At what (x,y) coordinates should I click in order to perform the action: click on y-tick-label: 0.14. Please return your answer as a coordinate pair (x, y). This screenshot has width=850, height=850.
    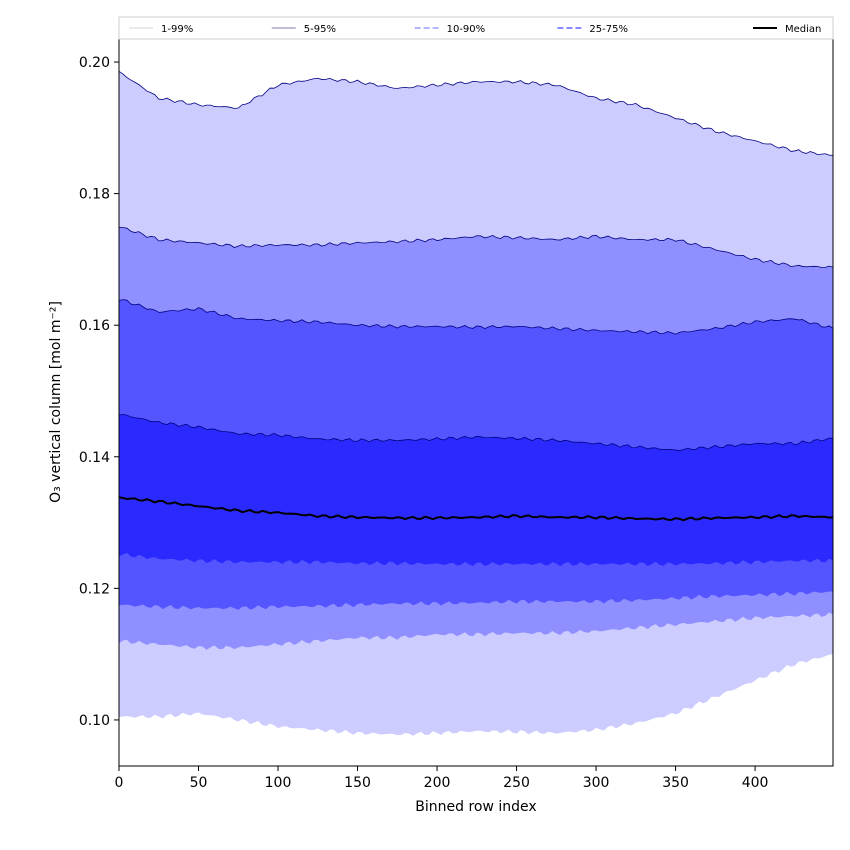
    Looking at the image, I should click on (94, 458).